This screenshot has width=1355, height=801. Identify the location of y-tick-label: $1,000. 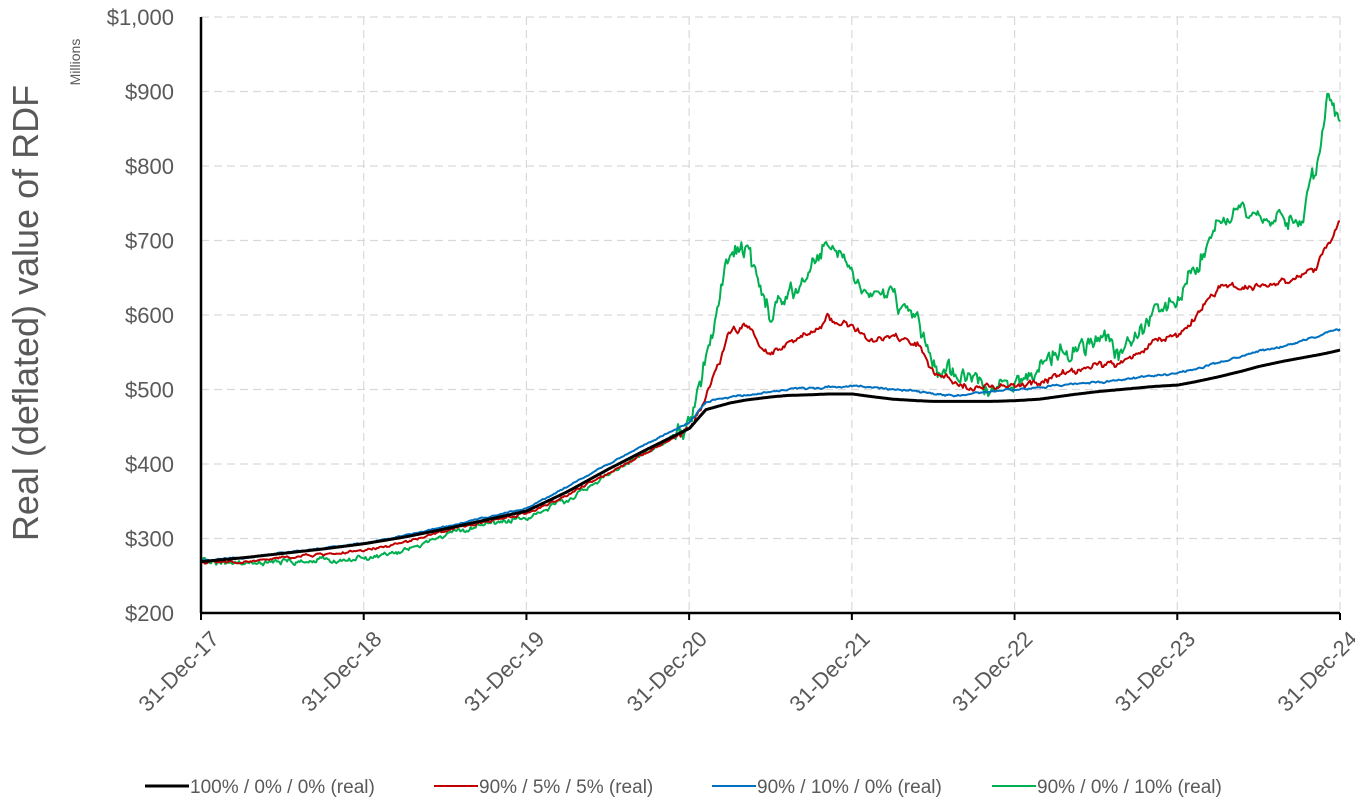
(140, 17).